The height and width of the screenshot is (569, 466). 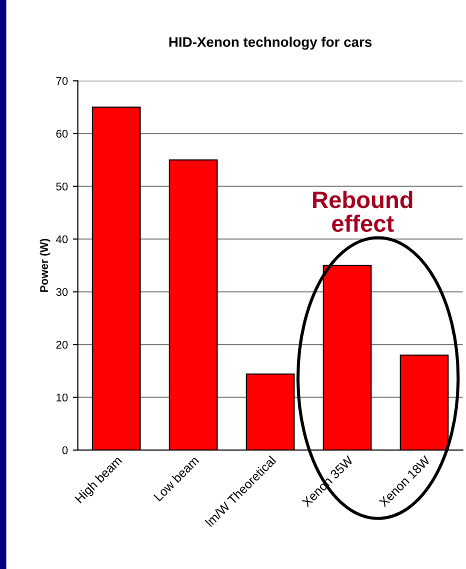 I want to click on y-tick-label: 60, so click(x=62, y=134).